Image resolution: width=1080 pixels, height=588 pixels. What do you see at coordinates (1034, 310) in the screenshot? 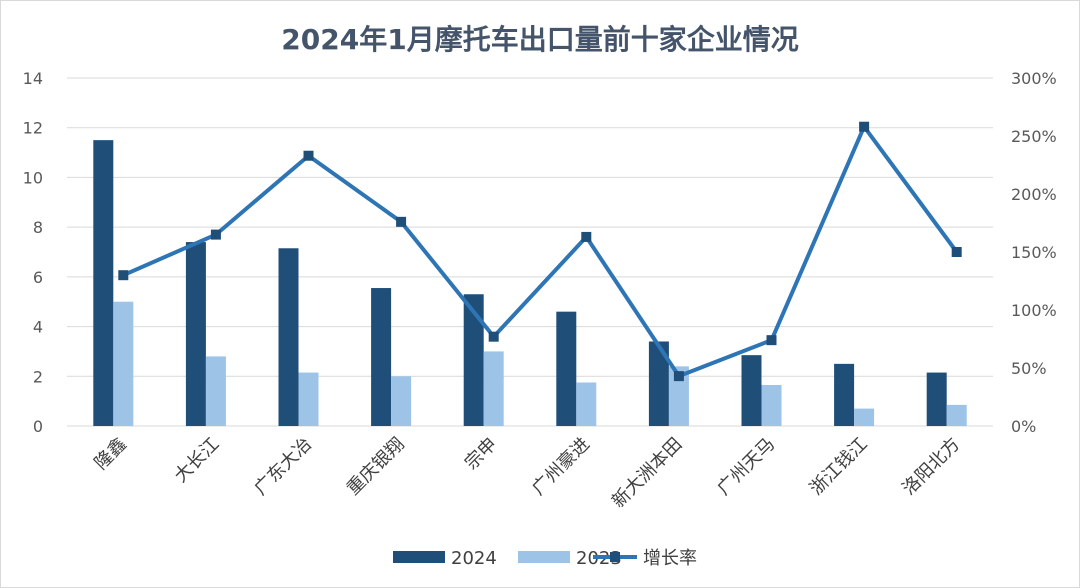
I see `right-tick-label: 100%` at bounding box center [1034, 310].